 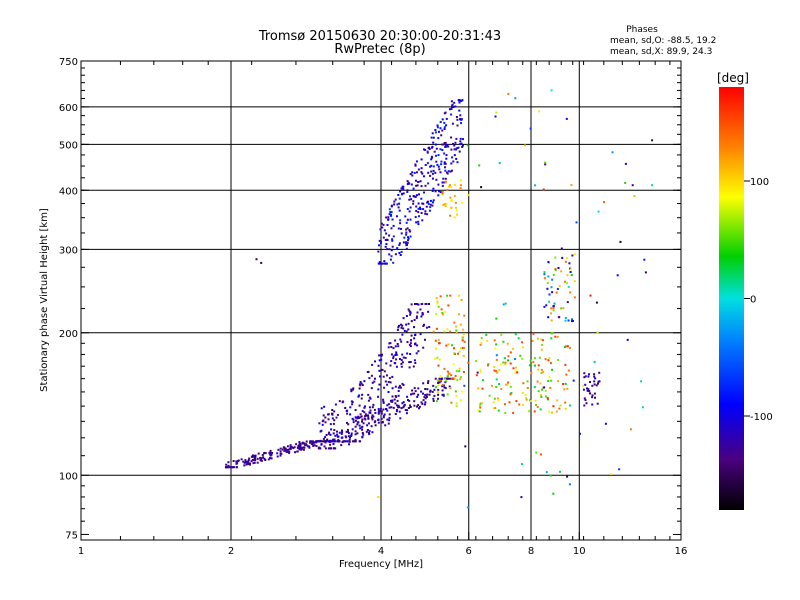 What do you see at coordinates (44, 300) in the screenshot?
I see `y-axis-label: Stationary phase Virtual Height [km]` at bounding box center [44, 300].